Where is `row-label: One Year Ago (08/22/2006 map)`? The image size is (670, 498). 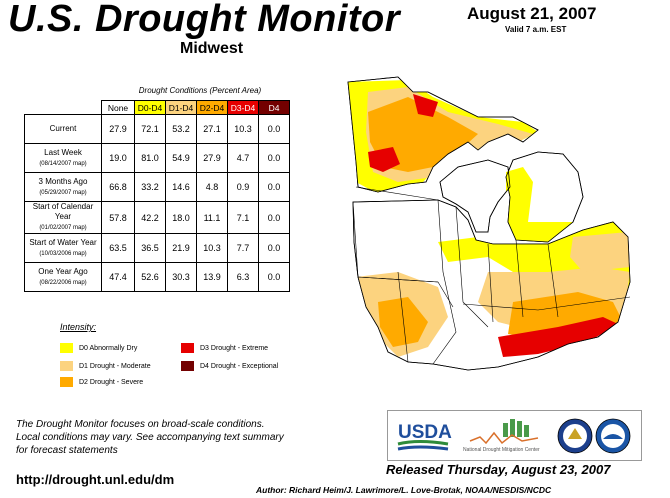 row-label: One Year Ago (08/22/2006 map) is located at coordinates (63, 277).